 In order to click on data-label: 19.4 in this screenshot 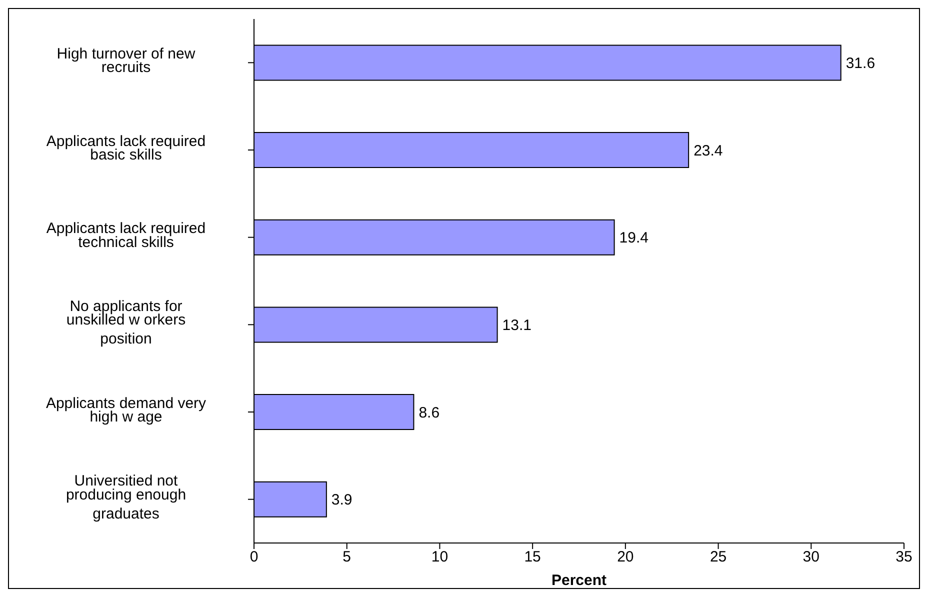, I will do `click(633, 238)`.